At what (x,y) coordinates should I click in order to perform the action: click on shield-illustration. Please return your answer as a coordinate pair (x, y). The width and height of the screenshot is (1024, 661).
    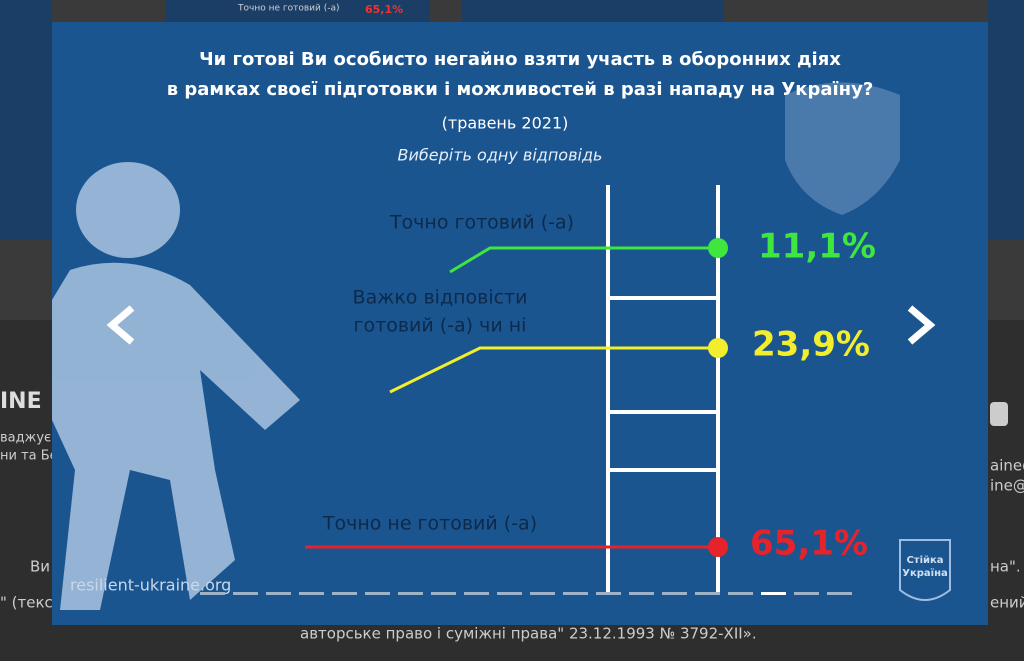
    Looking at the image, I should click on (842, 148).